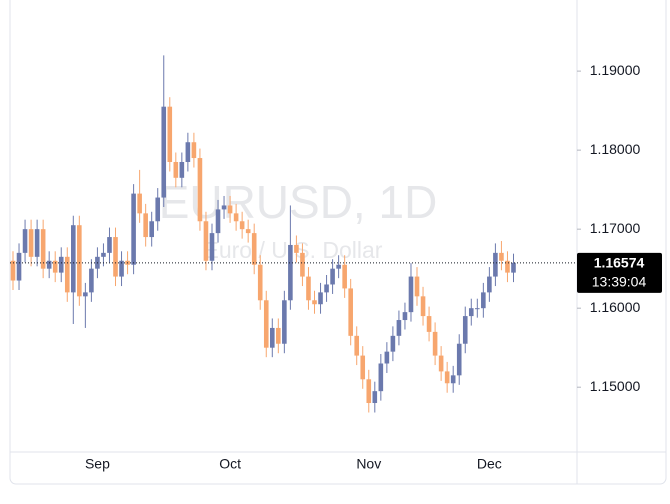 The image size is (670, 504). What do you see at coordinates (298, 202) in the screenshot?
I see `watermark-title: EURUSD, 1D` at bounding box center [298, 202].